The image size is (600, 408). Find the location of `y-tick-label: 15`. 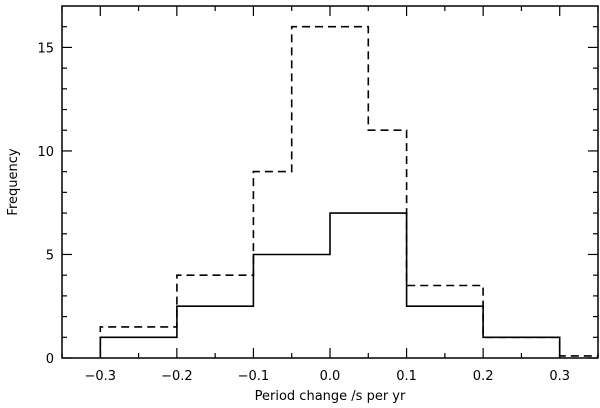

y-tick-label: 15 is located at coordinates (45, 48).